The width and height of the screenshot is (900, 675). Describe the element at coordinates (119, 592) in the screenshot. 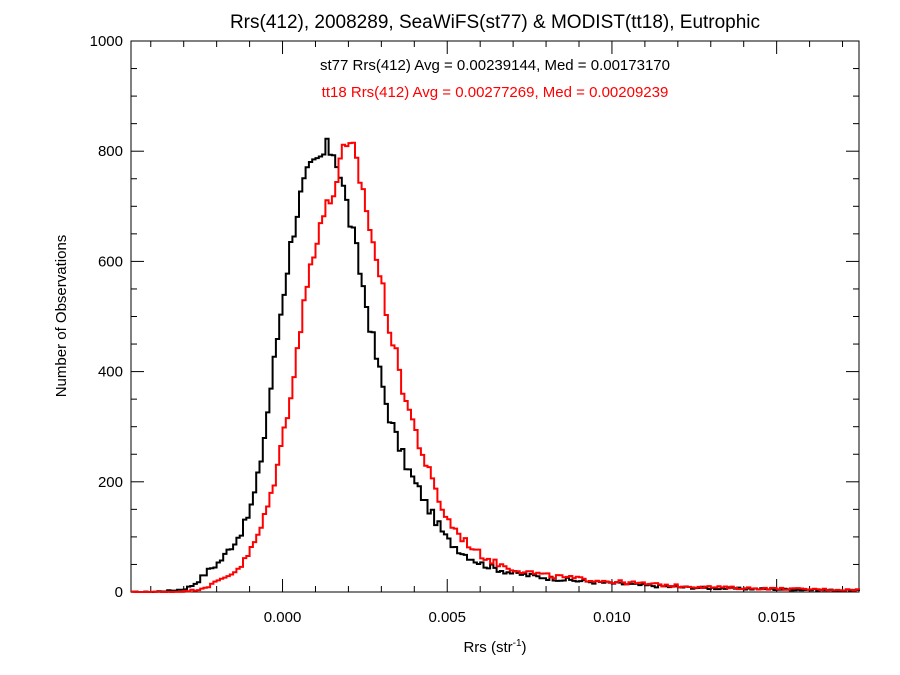

I see `y-tick-label: 0` at that location.